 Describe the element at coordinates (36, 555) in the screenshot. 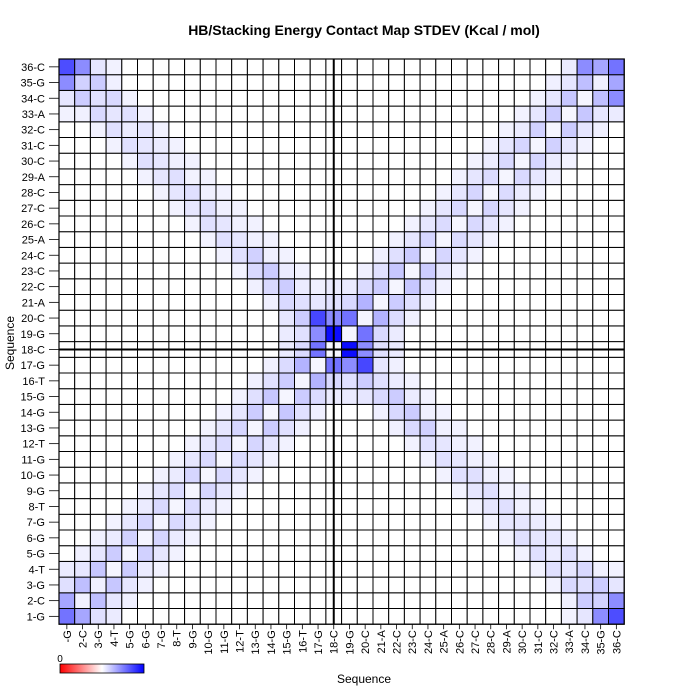

I see `y-tick-label: 5-G` at that location.